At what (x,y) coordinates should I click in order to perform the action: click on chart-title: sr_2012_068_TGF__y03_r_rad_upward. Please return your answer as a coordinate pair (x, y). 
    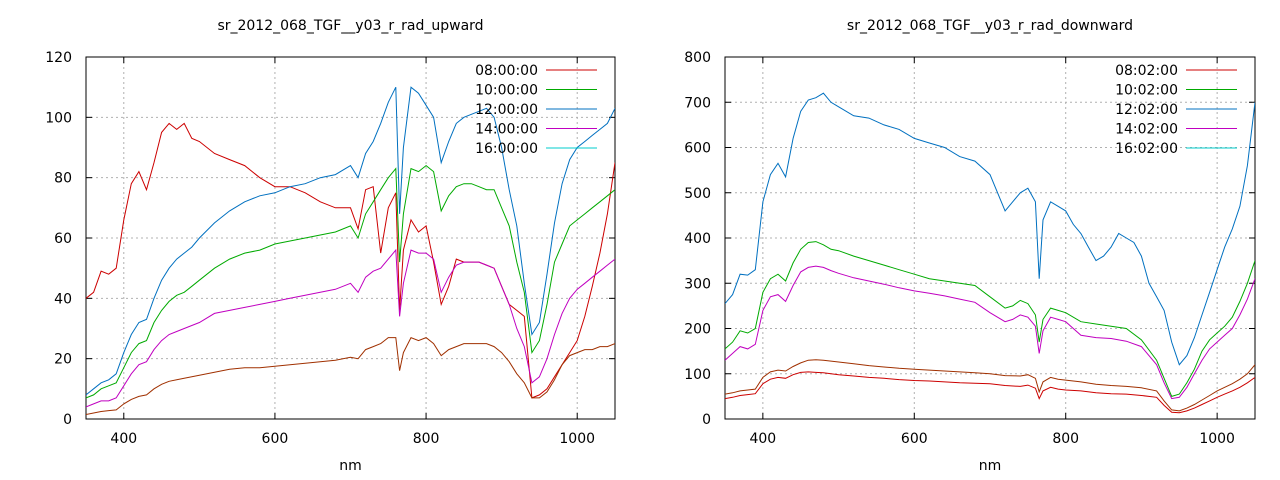
    Looking at the image, I should click on (350, 26).